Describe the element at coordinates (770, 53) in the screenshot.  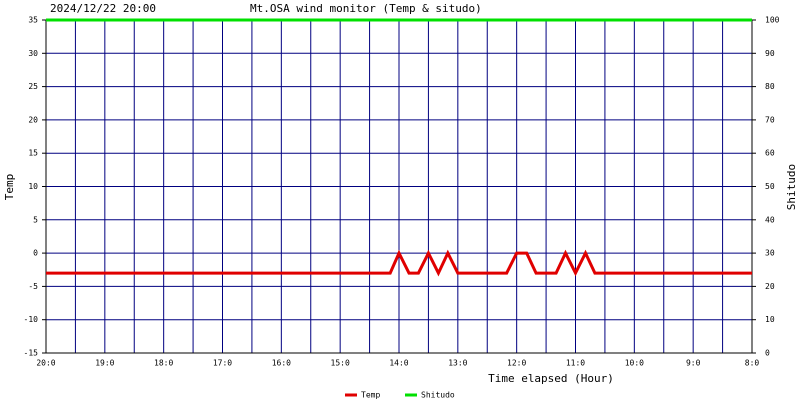
I see `y2-tick-label: 90` at that location.